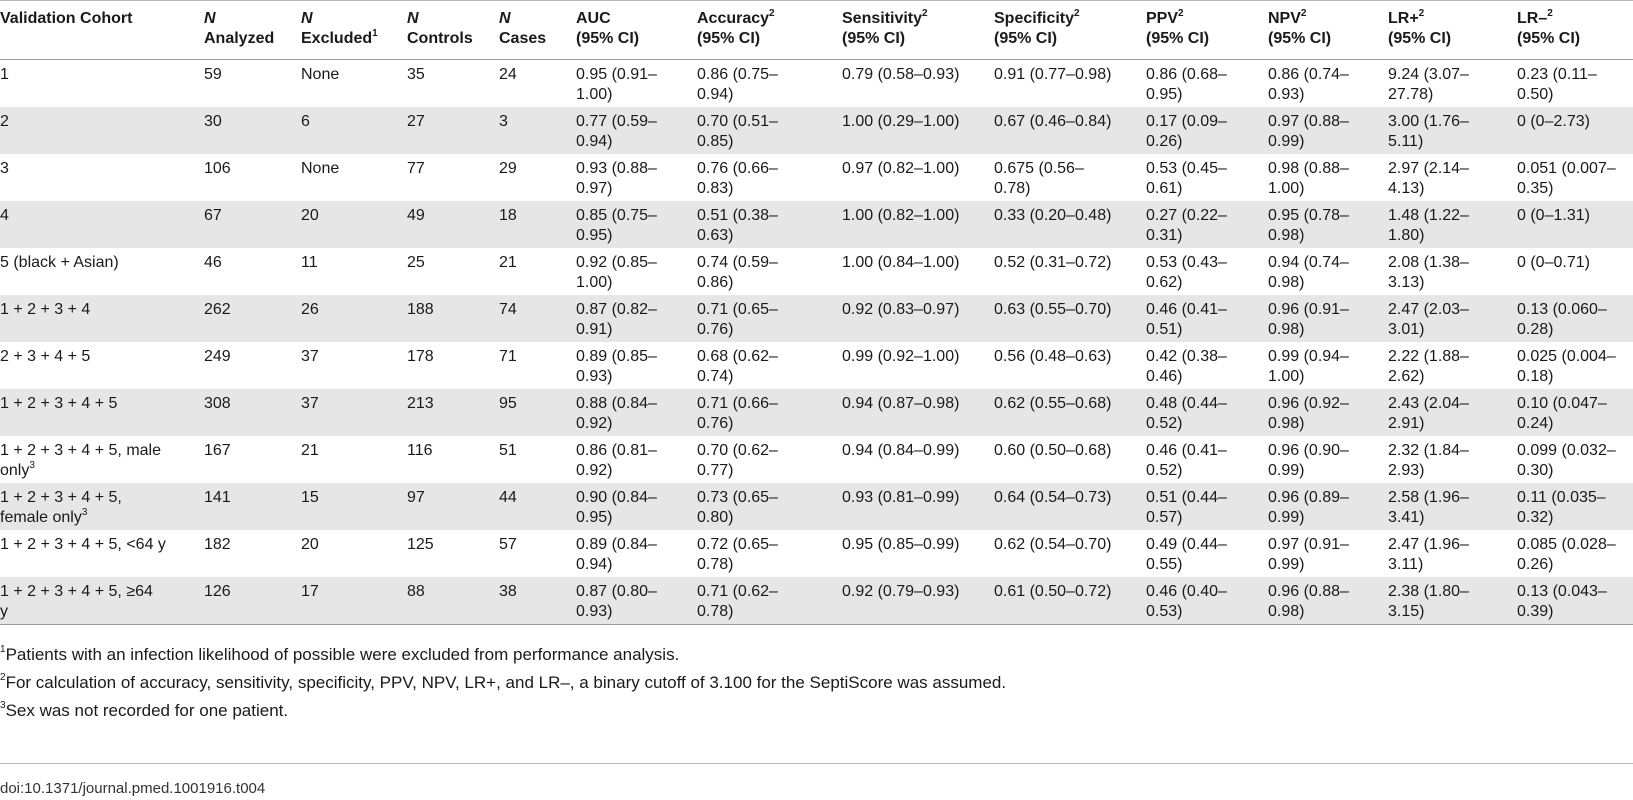  What do you see at coordinates (594, 517) in the screenshot?
I see `auc-value-line2: 0.95)` at bounding box center [594, 517].